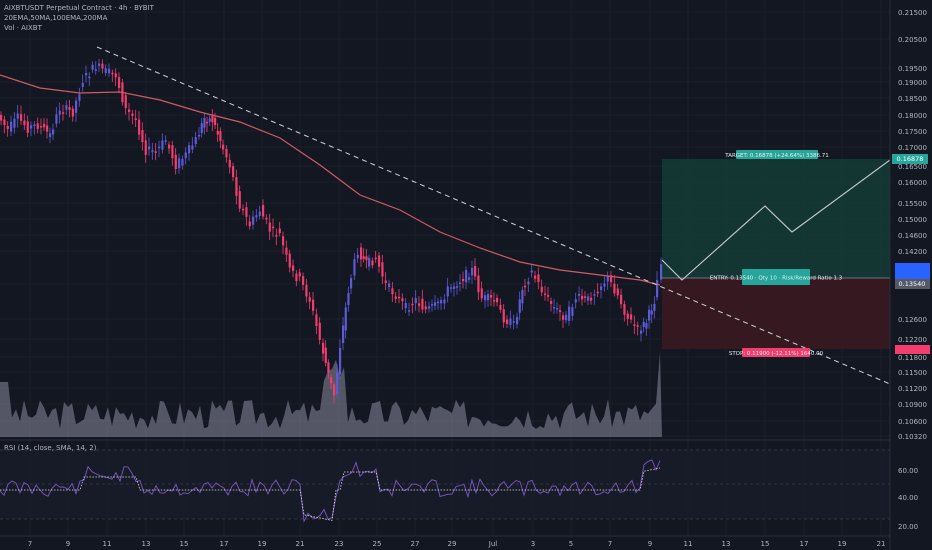 This screenshot has width=932, height=550. Describe the element at coordinates (804, 544) in the screenshot. I see `time-tick-label: 17` at that location.